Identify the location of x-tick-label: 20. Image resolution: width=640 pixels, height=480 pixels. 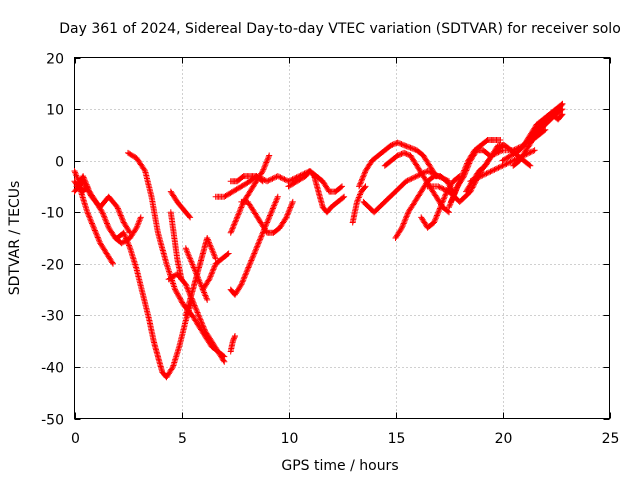
(504, 439).